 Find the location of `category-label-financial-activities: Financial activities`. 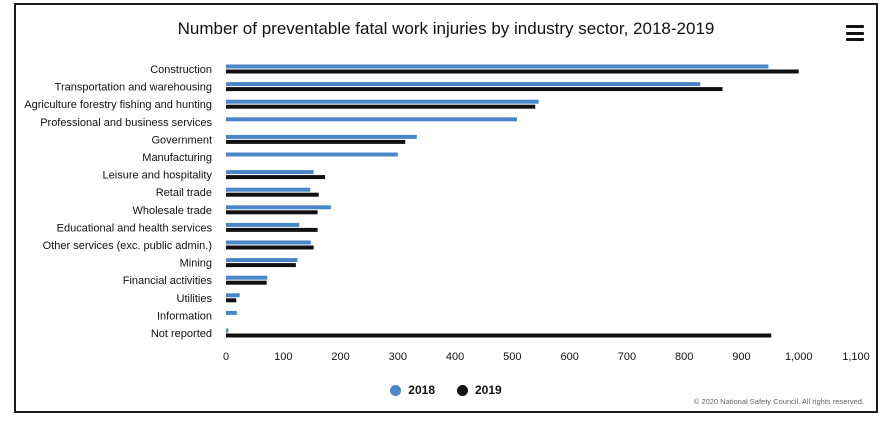

category-label-financial-activities: Financial activities is located at coordinates (168, 281).